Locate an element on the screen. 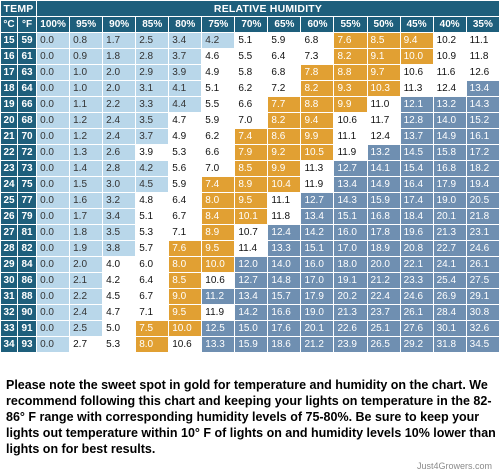  vpd-value-cell: 5.6 is located at coordinates (185, 168).